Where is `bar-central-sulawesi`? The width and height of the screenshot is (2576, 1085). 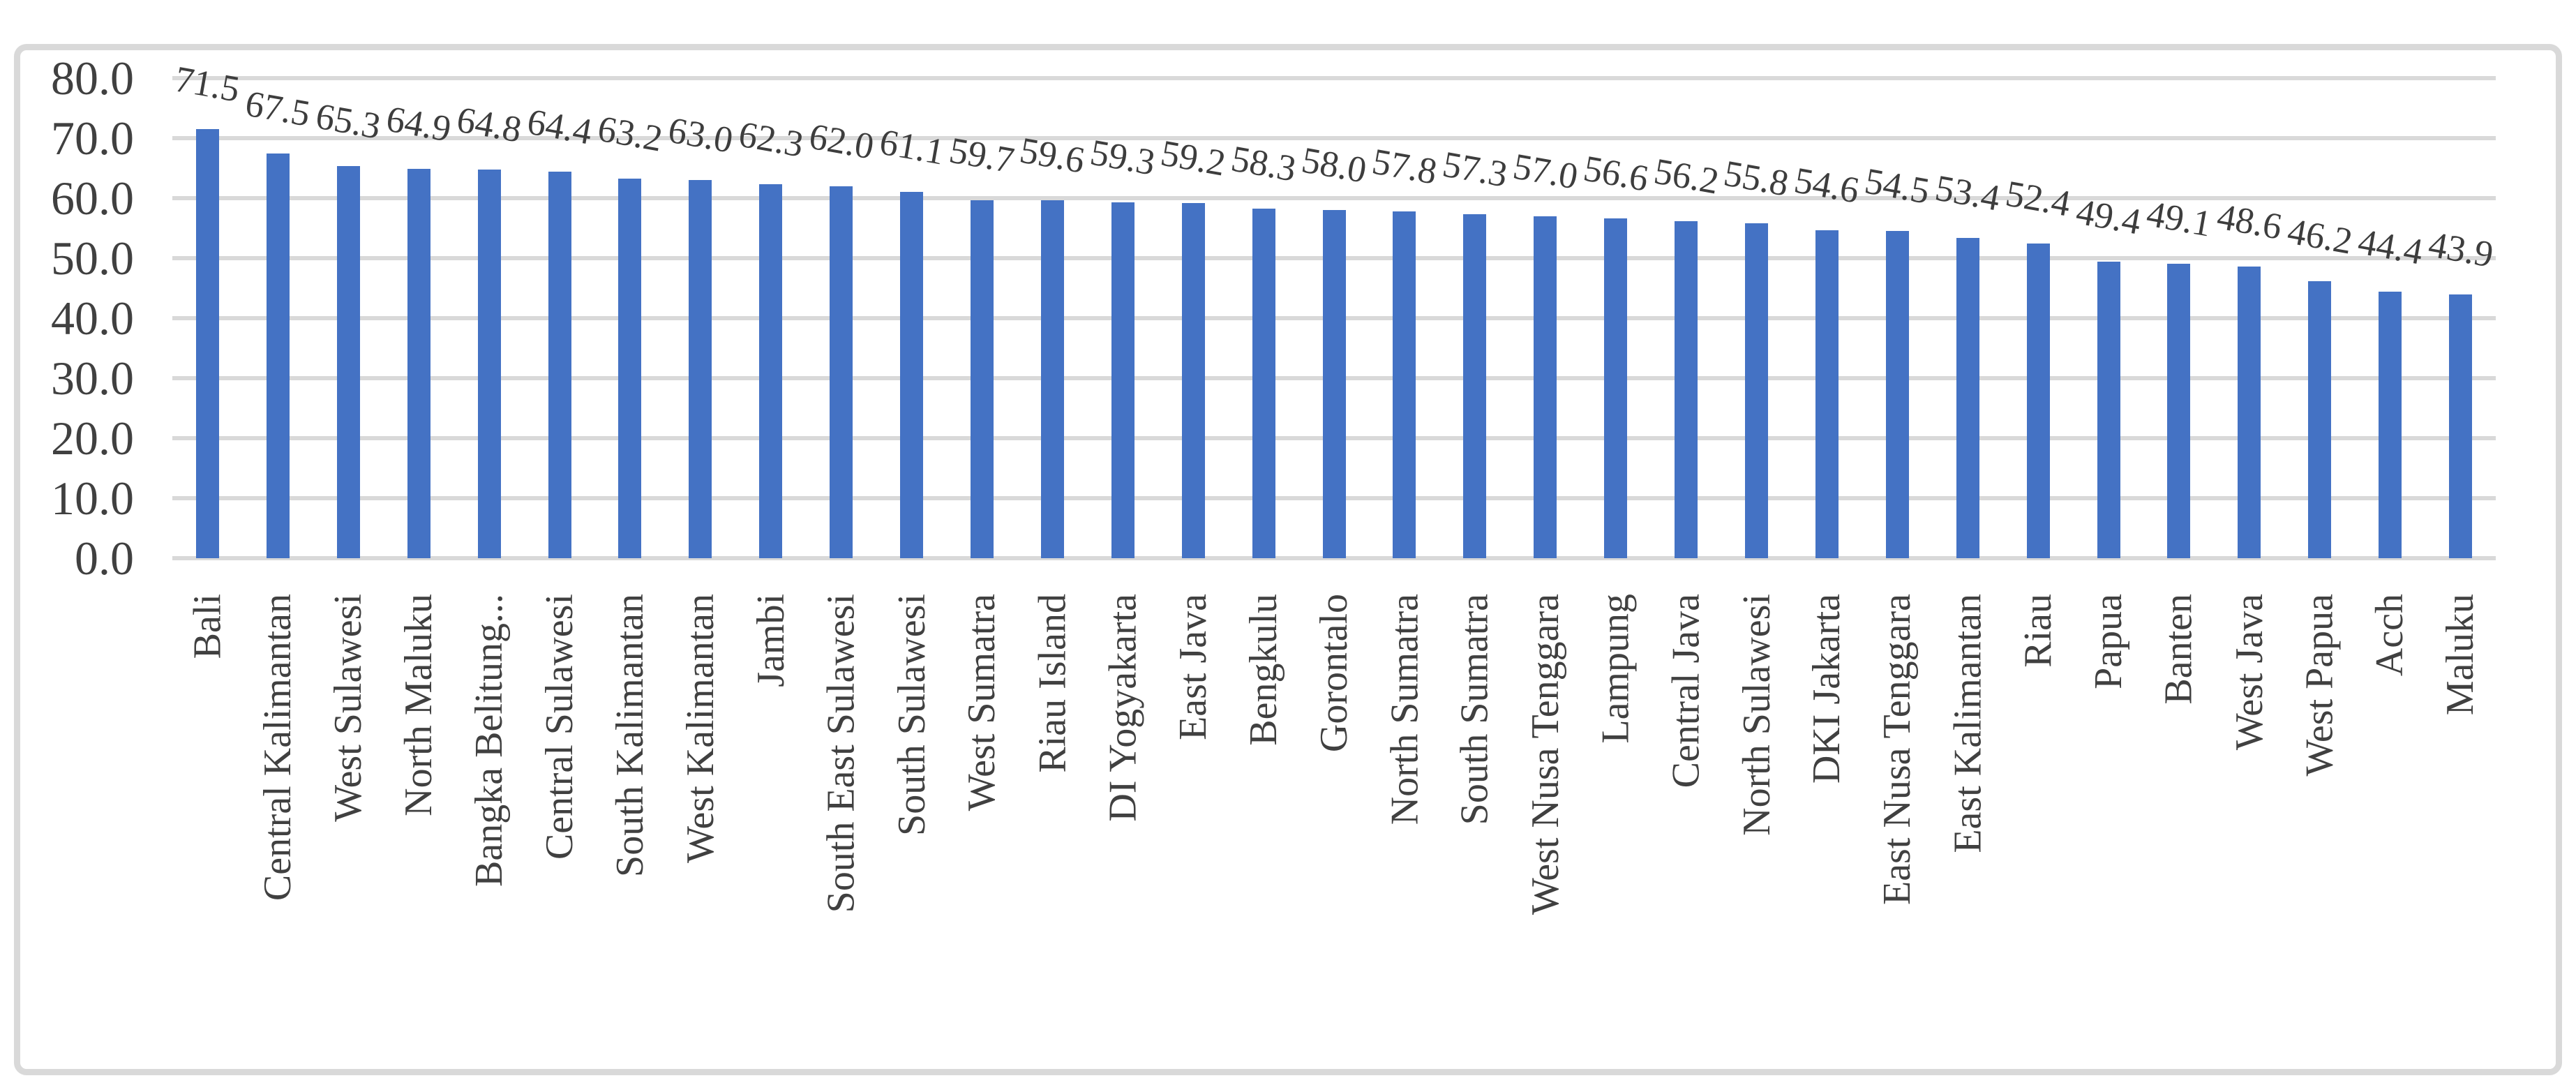 bar-central-sulawesi is located at coordinates (559, 365).